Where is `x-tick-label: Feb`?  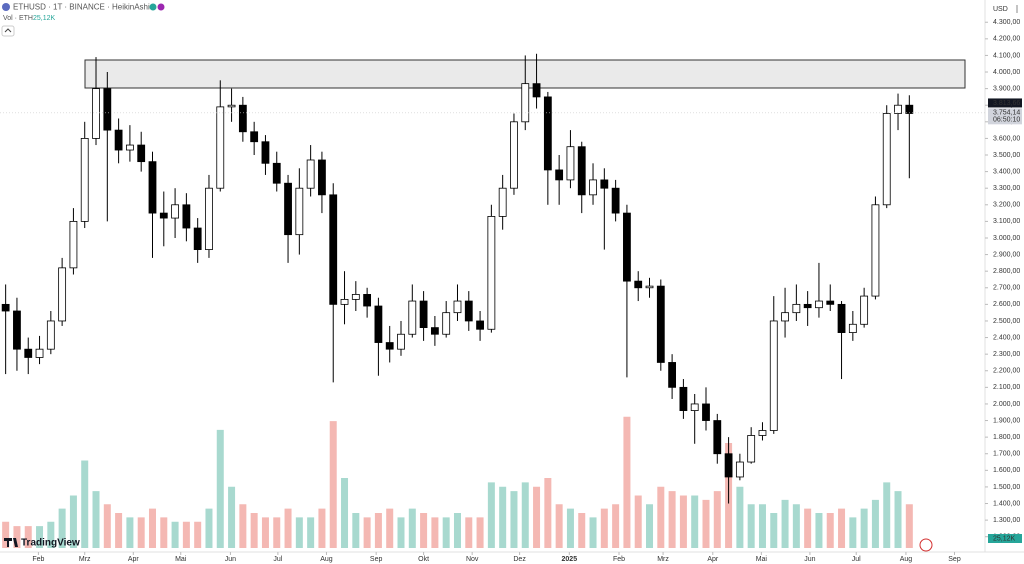 x-tick-label: Feb is located at coordinates (619, 559).